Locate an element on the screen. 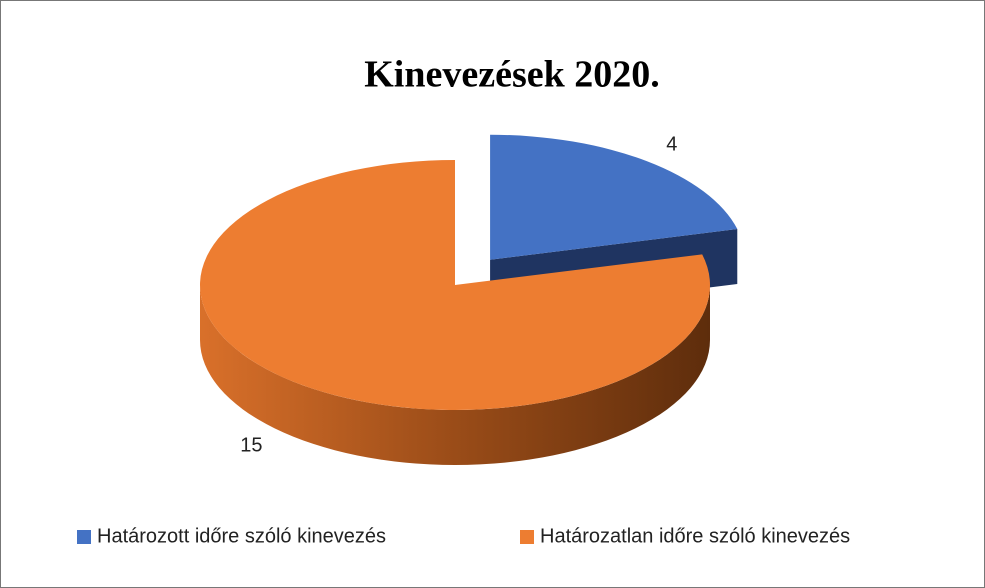  legend-label: Határozatlan időre szóló kinevezés is located at coordinates (695, 536).